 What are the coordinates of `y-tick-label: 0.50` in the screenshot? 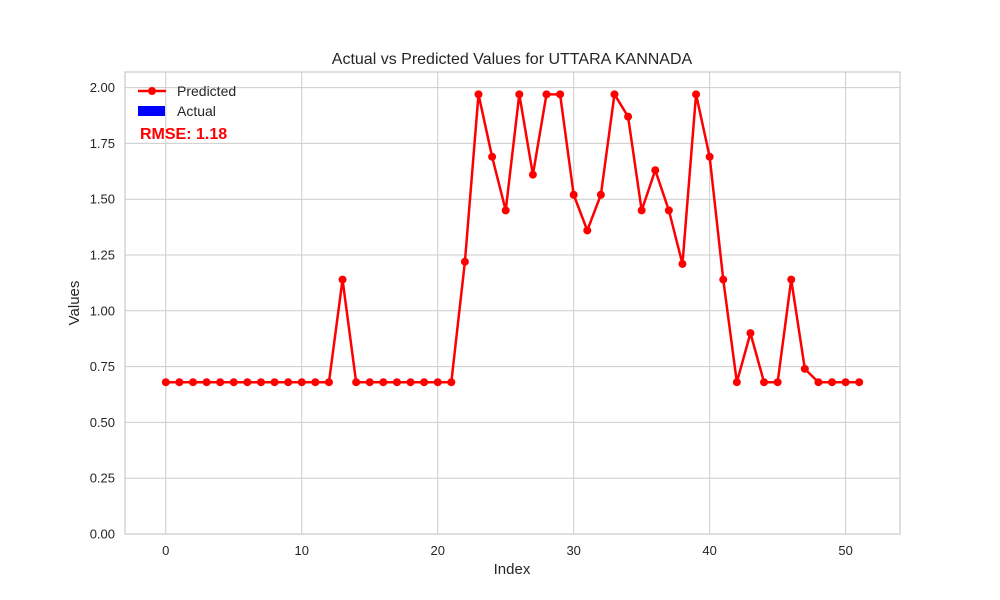 It's located at (102, 422).